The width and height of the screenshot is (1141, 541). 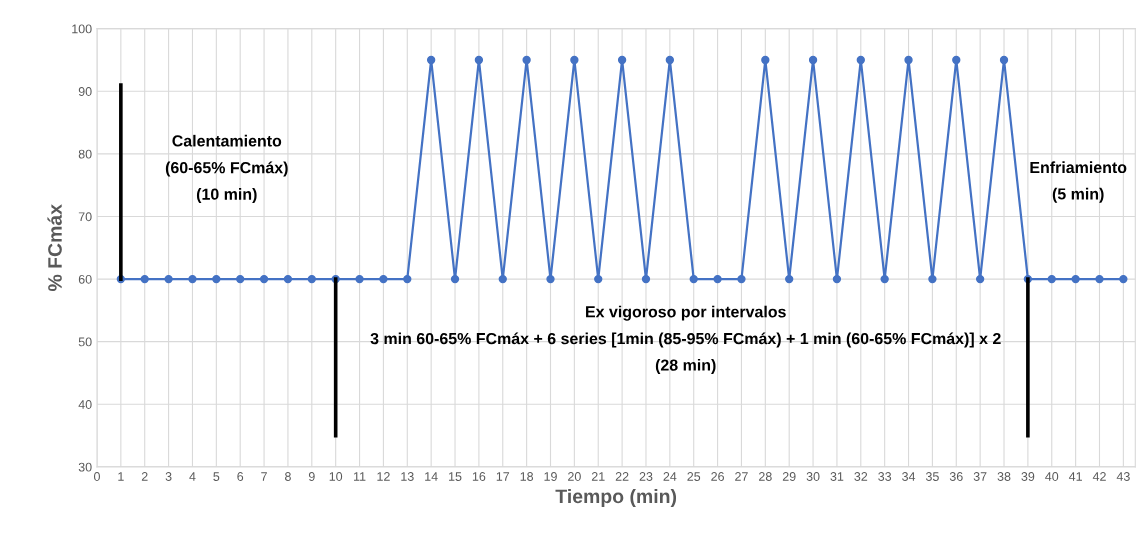 What do you see at coordinates (885, 476) in the screenshot?
I see `x-tick-label: 33` at bounding box center [885, 476].